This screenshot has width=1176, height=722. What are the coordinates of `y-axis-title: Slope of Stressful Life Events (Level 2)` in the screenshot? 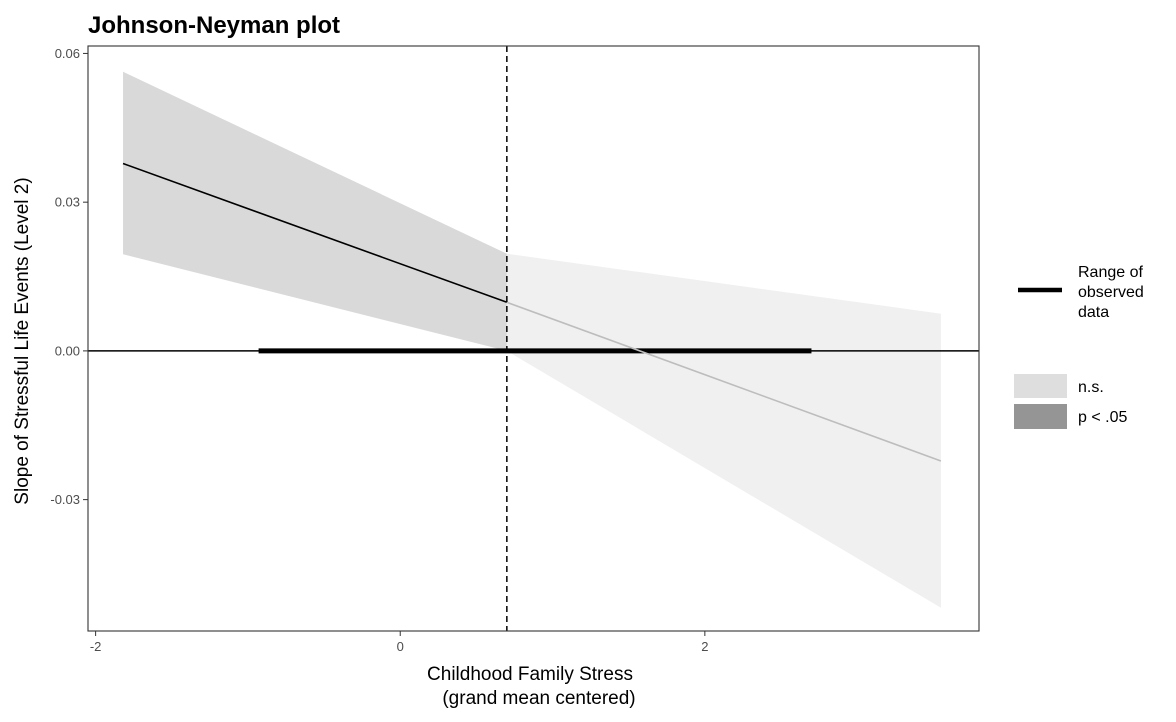 It's located at (22, 340).